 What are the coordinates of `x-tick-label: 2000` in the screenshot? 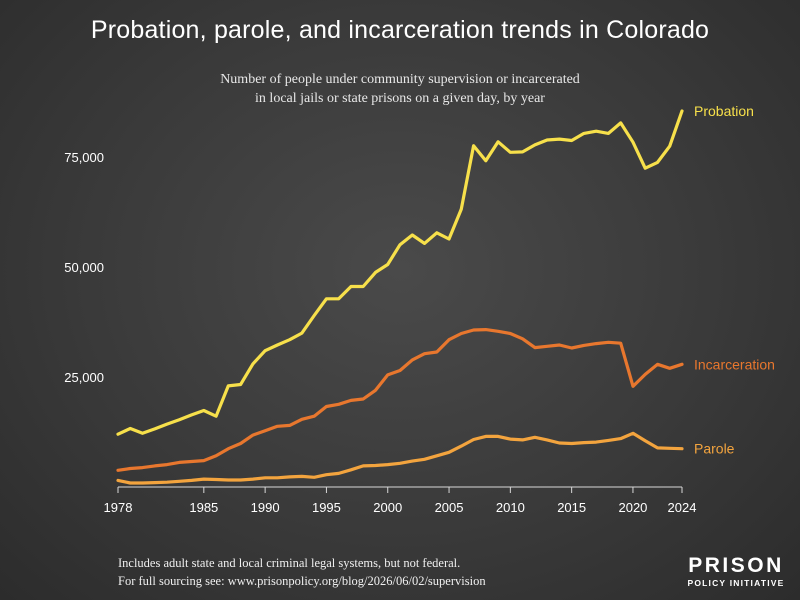 It's located at (387, 507).